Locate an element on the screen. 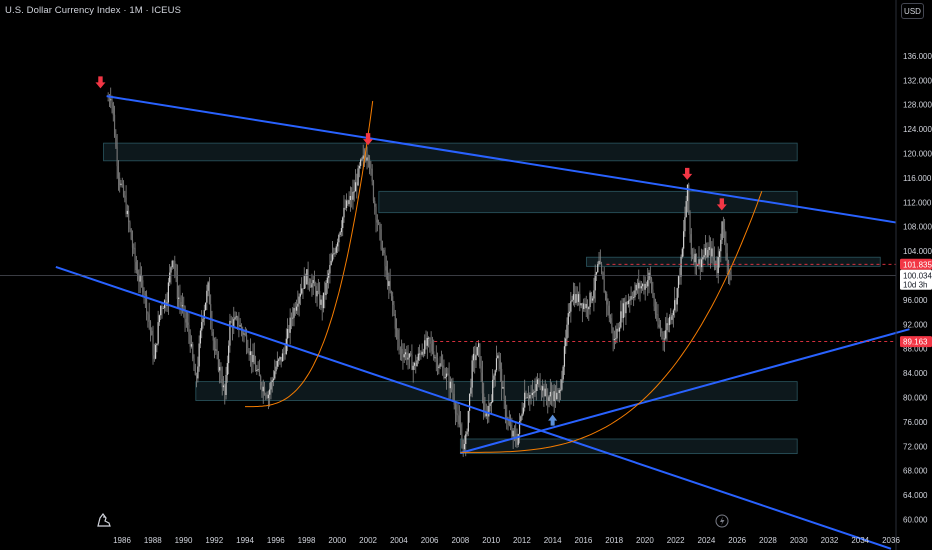  currency-button: USD is located at coordinates (912, 11).